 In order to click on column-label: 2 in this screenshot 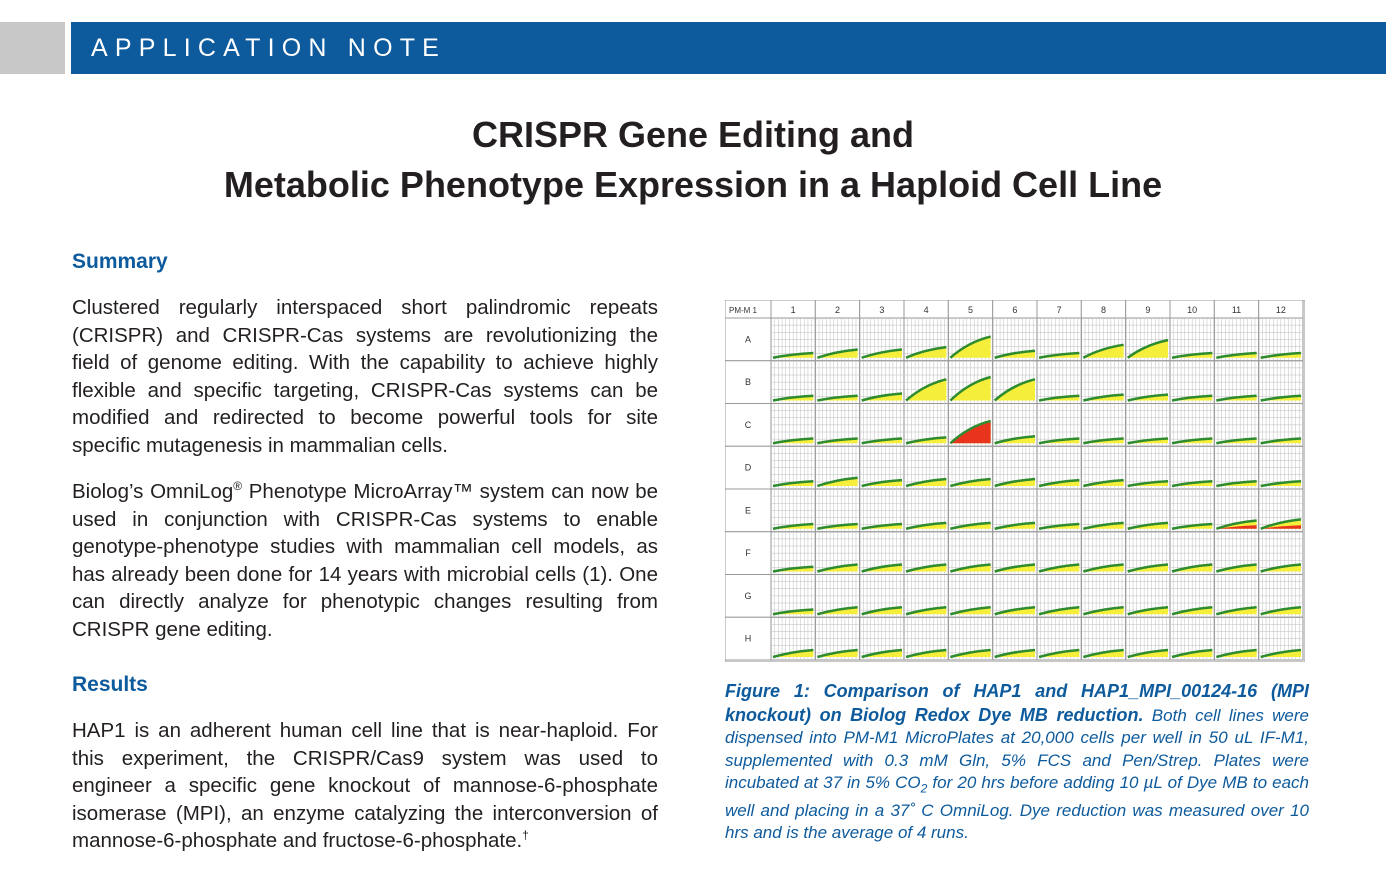, I will do `click(837, 310)`.